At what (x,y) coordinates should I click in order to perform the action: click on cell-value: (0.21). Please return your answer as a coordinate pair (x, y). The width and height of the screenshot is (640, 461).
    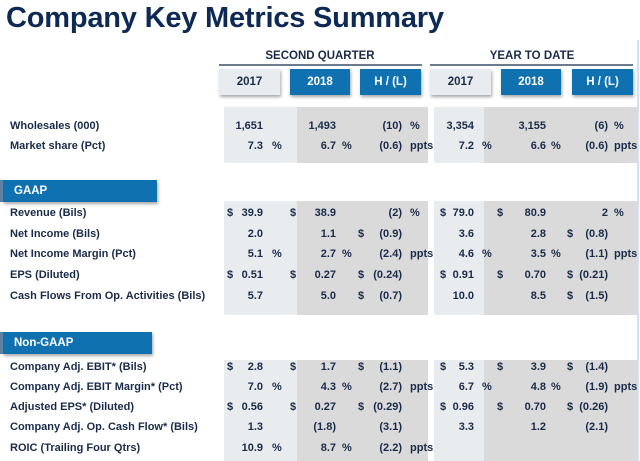
    Looking at the image, I should click on (593, 275).